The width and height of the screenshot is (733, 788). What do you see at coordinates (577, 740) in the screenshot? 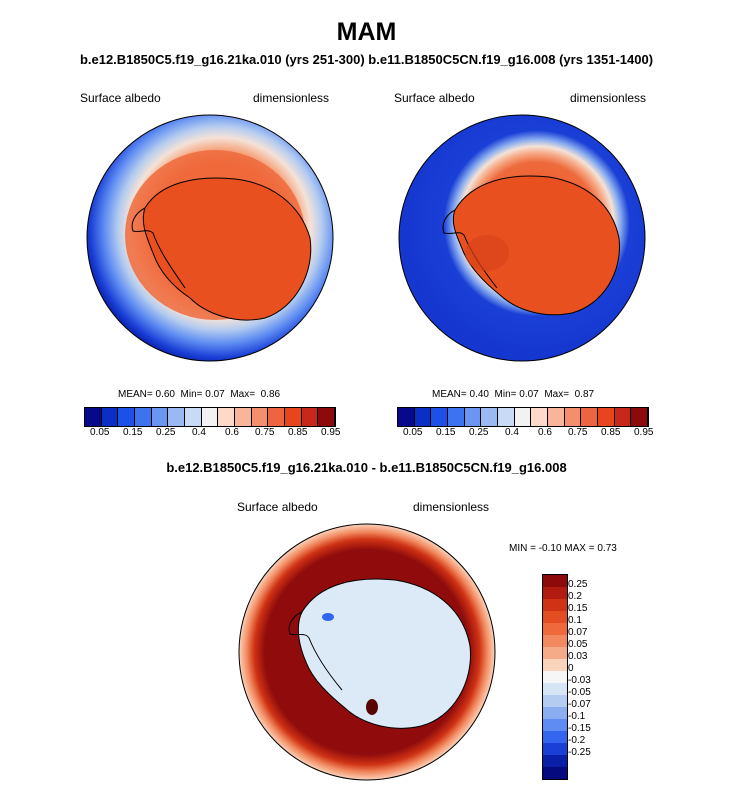
I see `tick-label: -0.2` at bounding box center [577, 740].